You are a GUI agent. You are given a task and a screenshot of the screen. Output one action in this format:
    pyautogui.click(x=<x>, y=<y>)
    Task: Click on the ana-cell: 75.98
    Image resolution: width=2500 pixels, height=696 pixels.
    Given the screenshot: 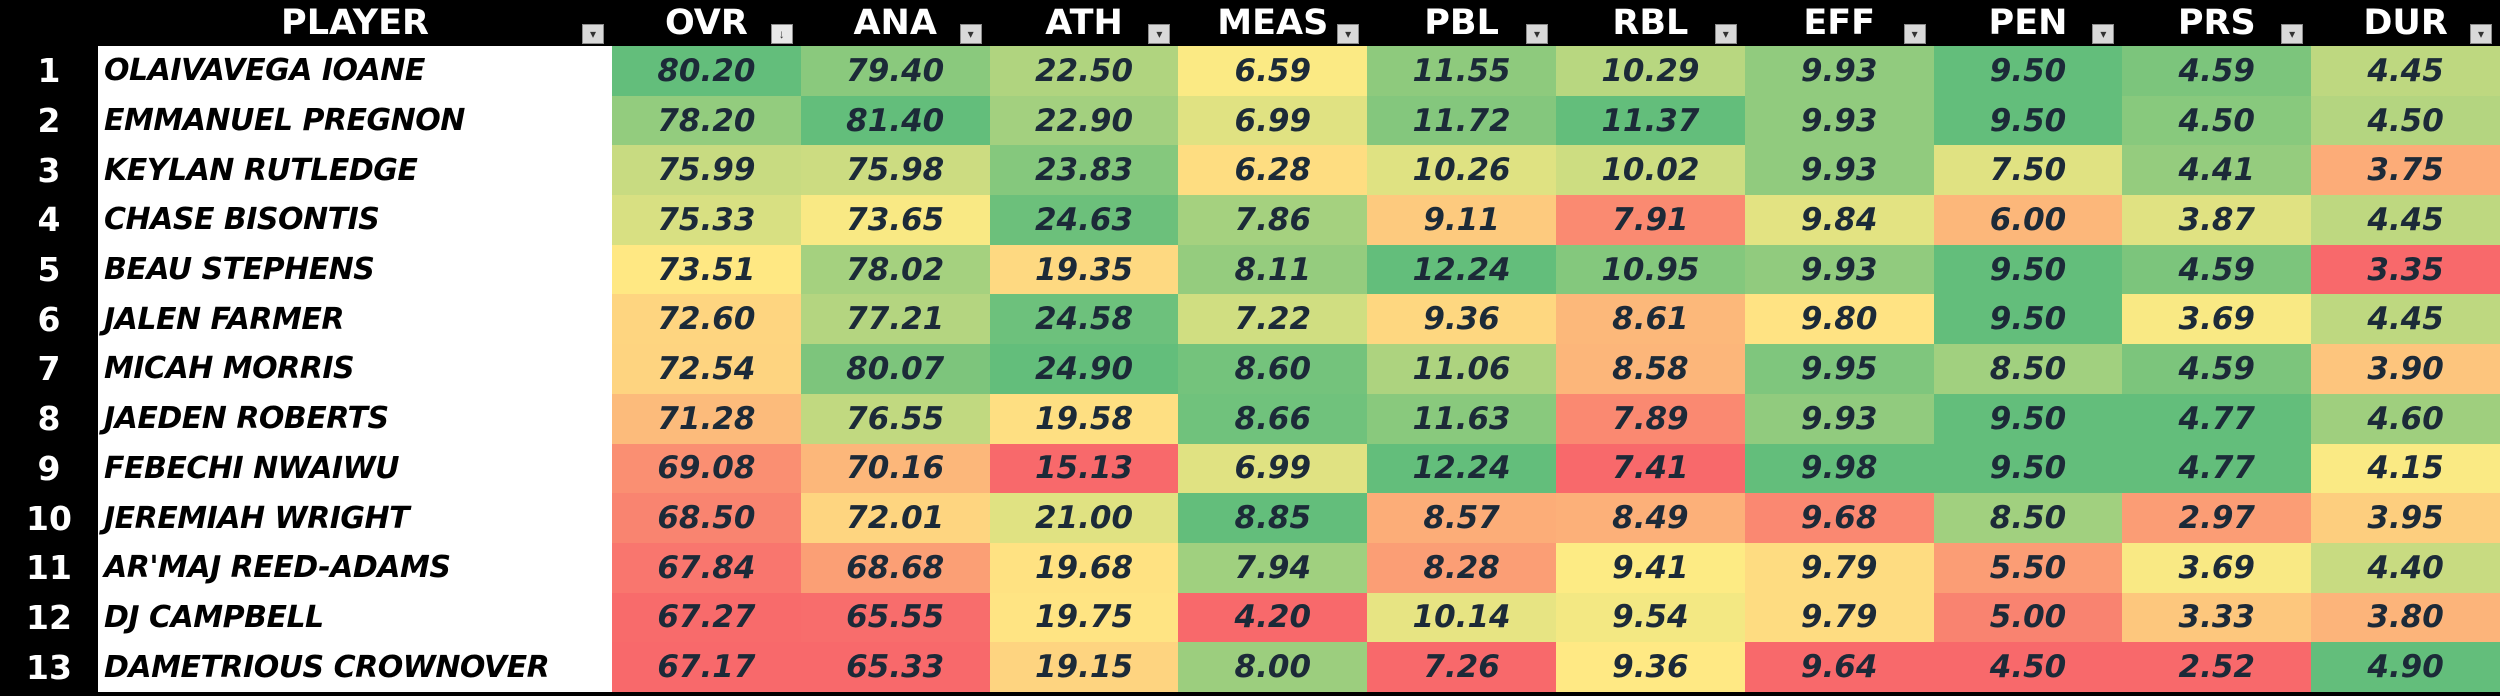 What is the action you would take?
    pyautogui.click(x=895, y=170)
    